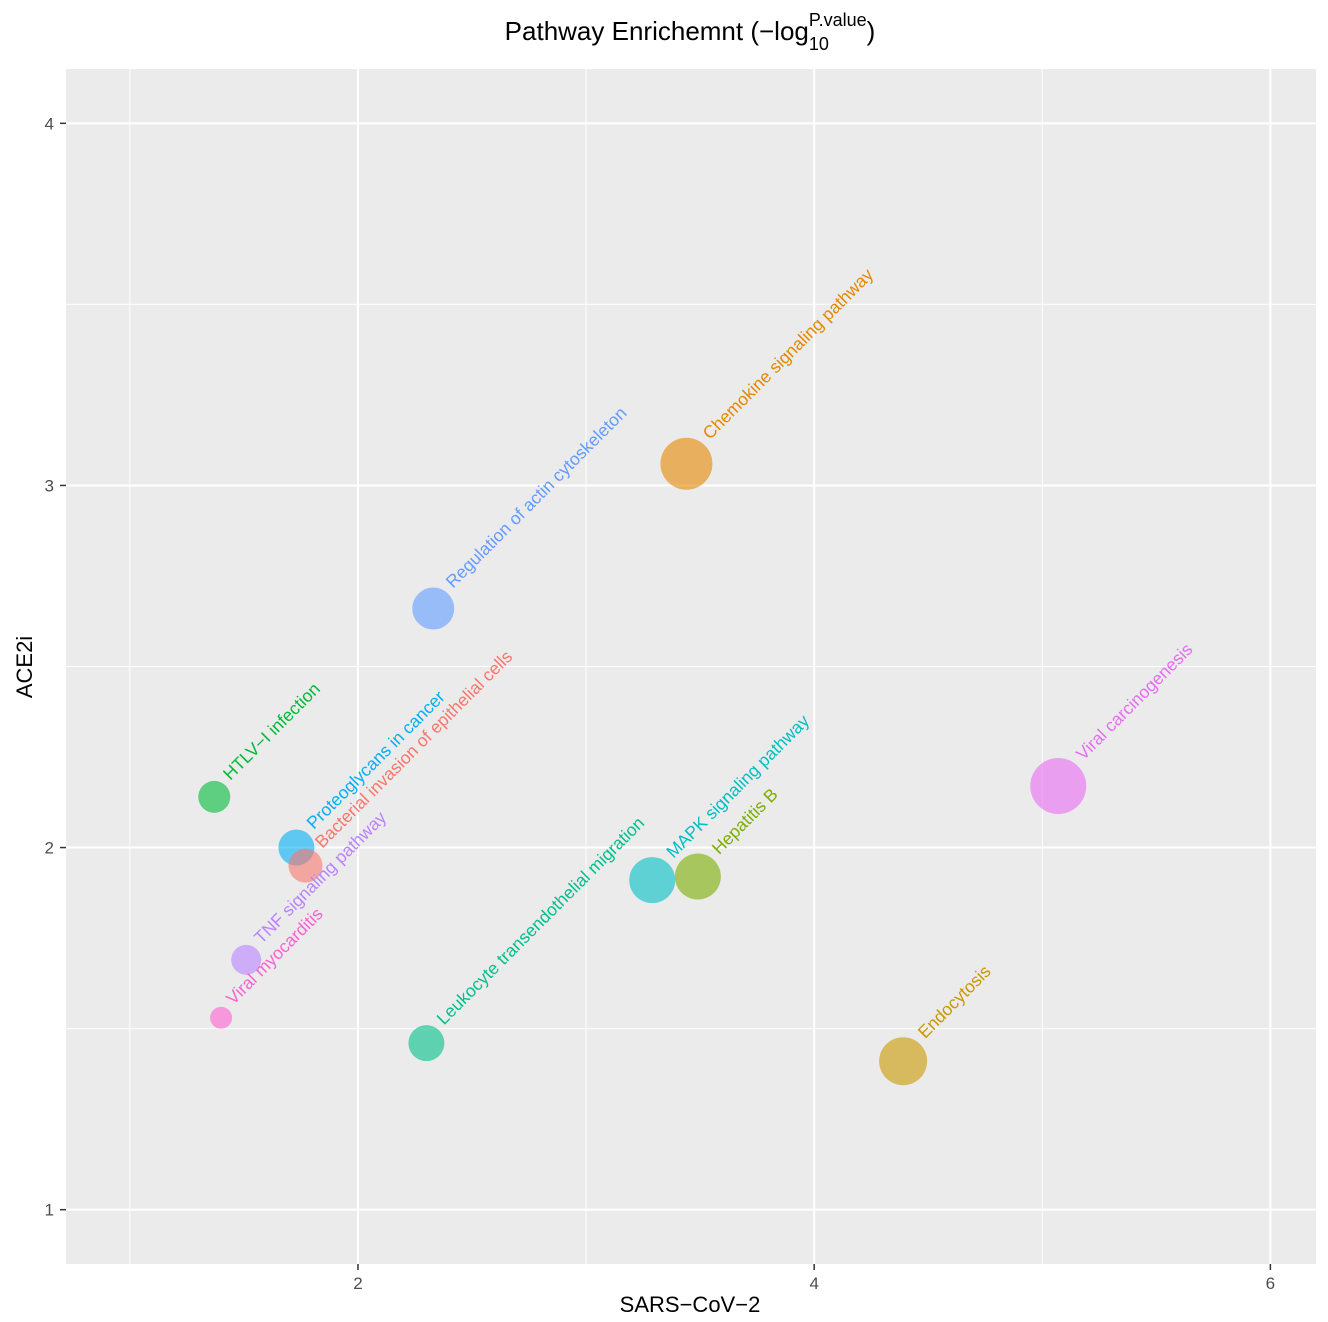 Image resolution: width=1328 pixels, height=1322 pixels. I want to click on y-tick-label: 2, so click(49, 848).